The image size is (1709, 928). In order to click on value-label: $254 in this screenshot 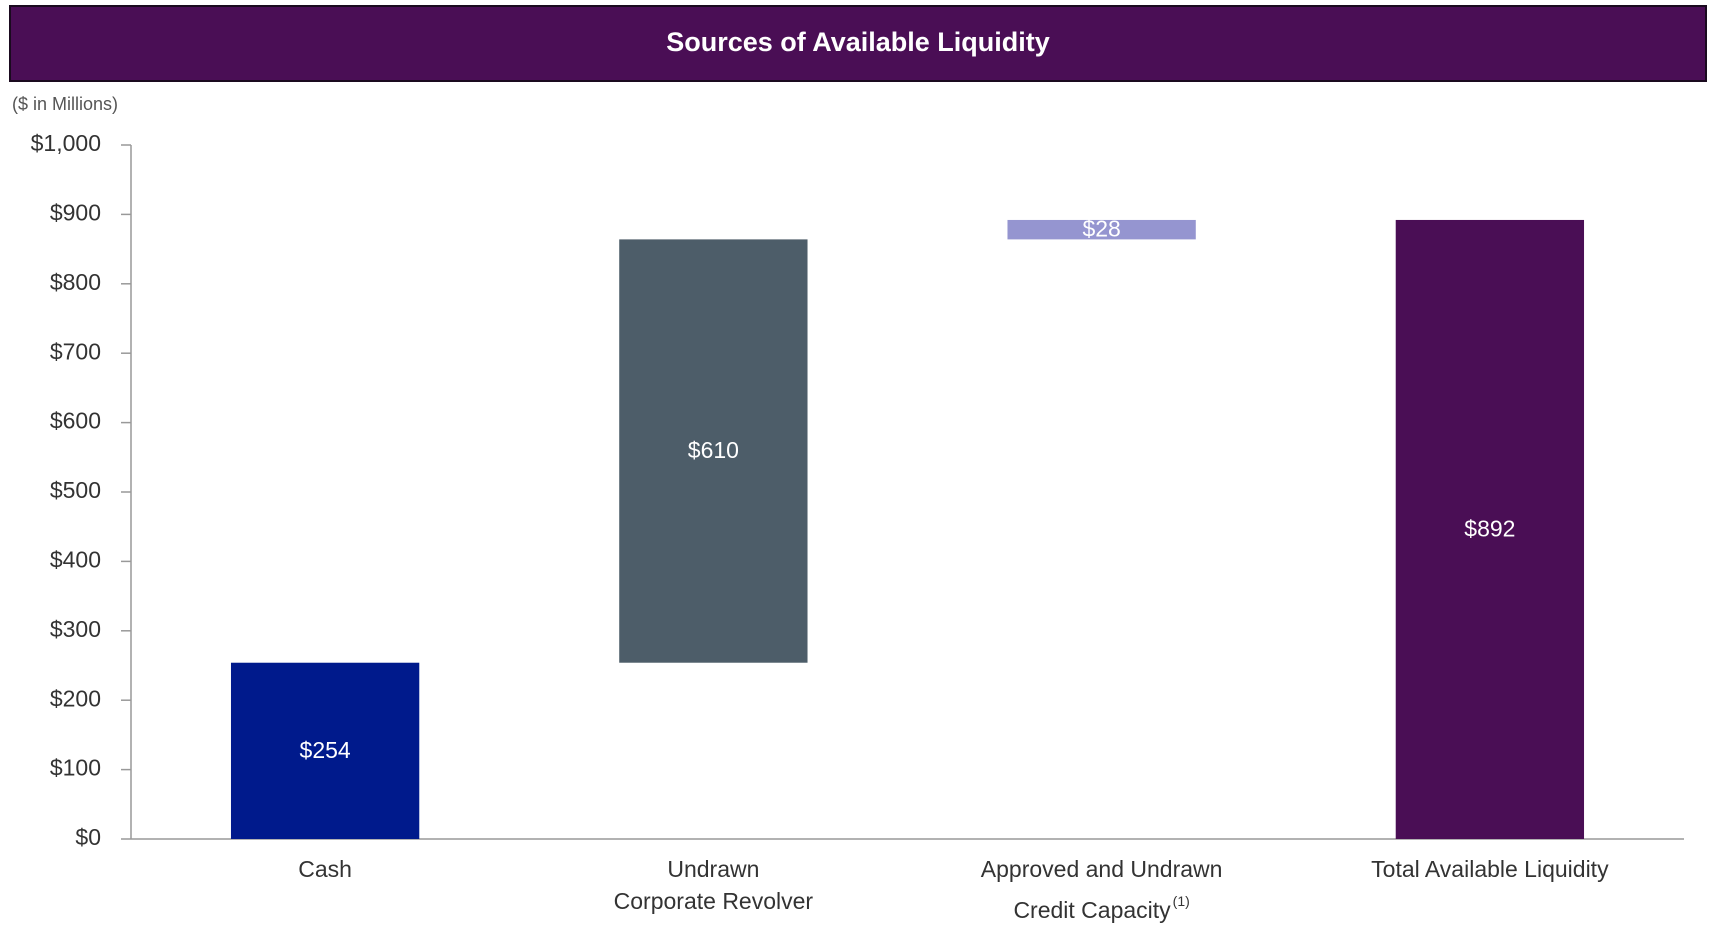, I will do `click(325, 750)`.